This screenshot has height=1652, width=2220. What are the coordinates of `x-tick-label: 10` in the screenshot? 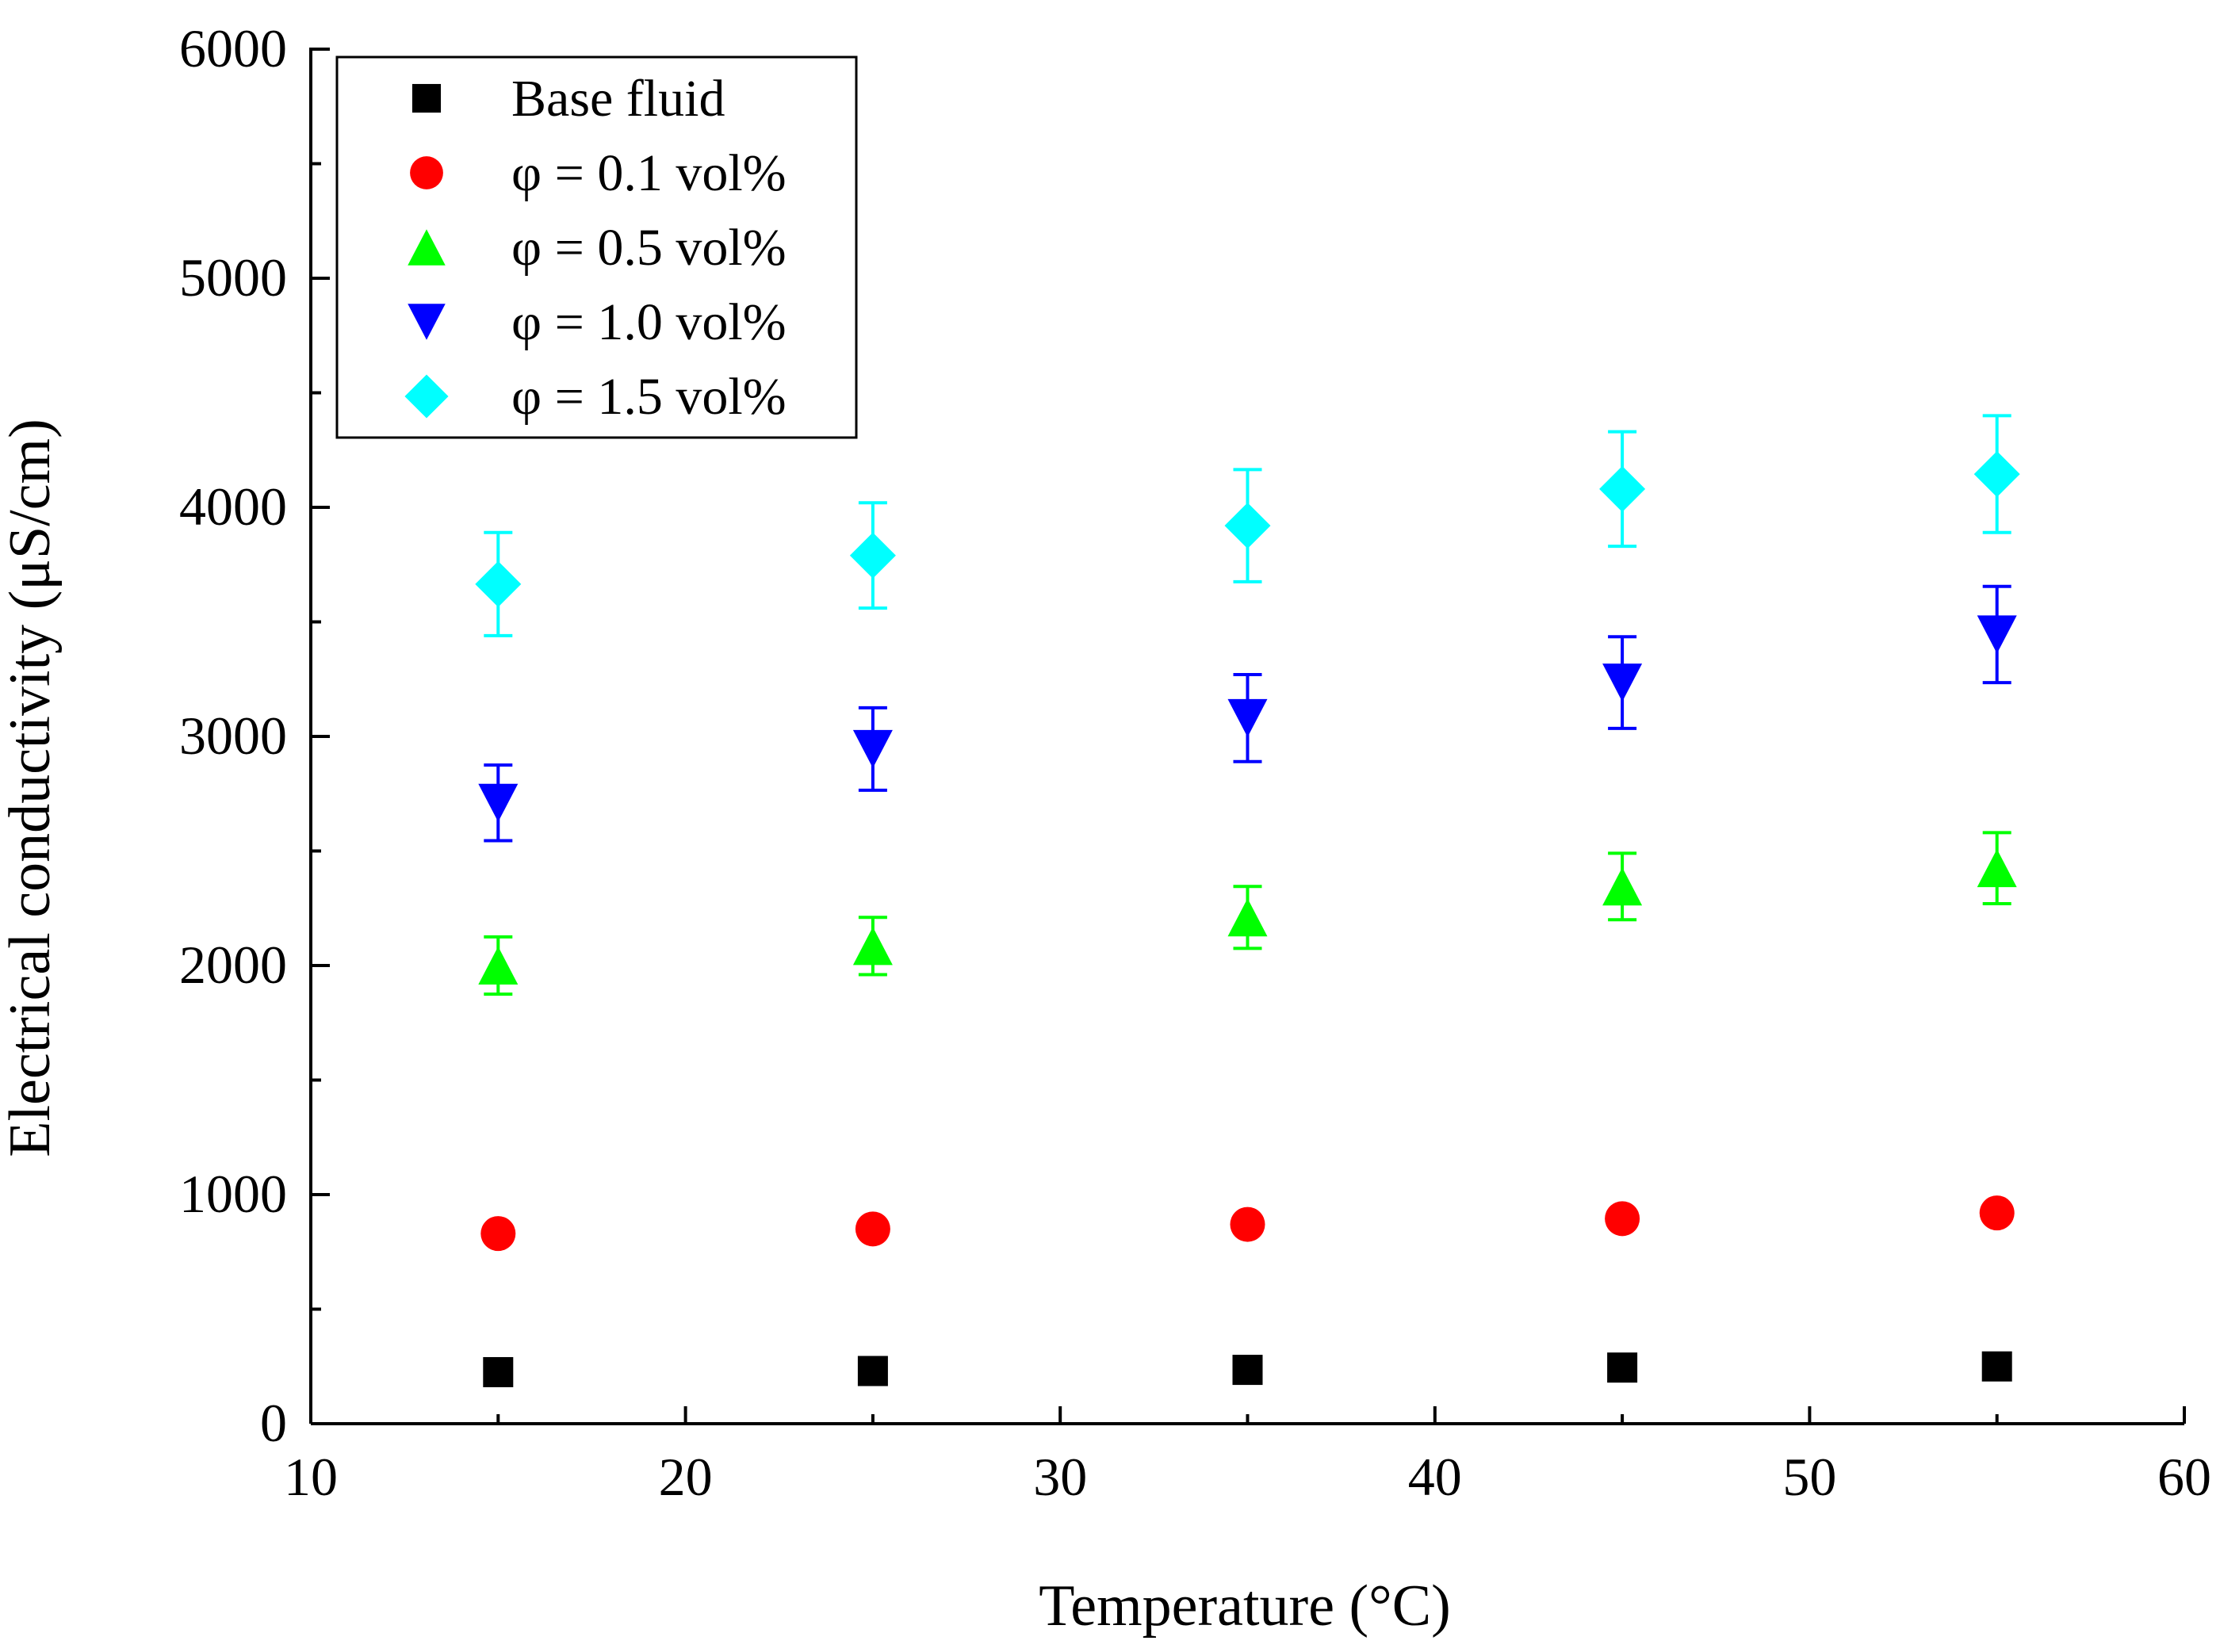 It's located at (311, 1477).